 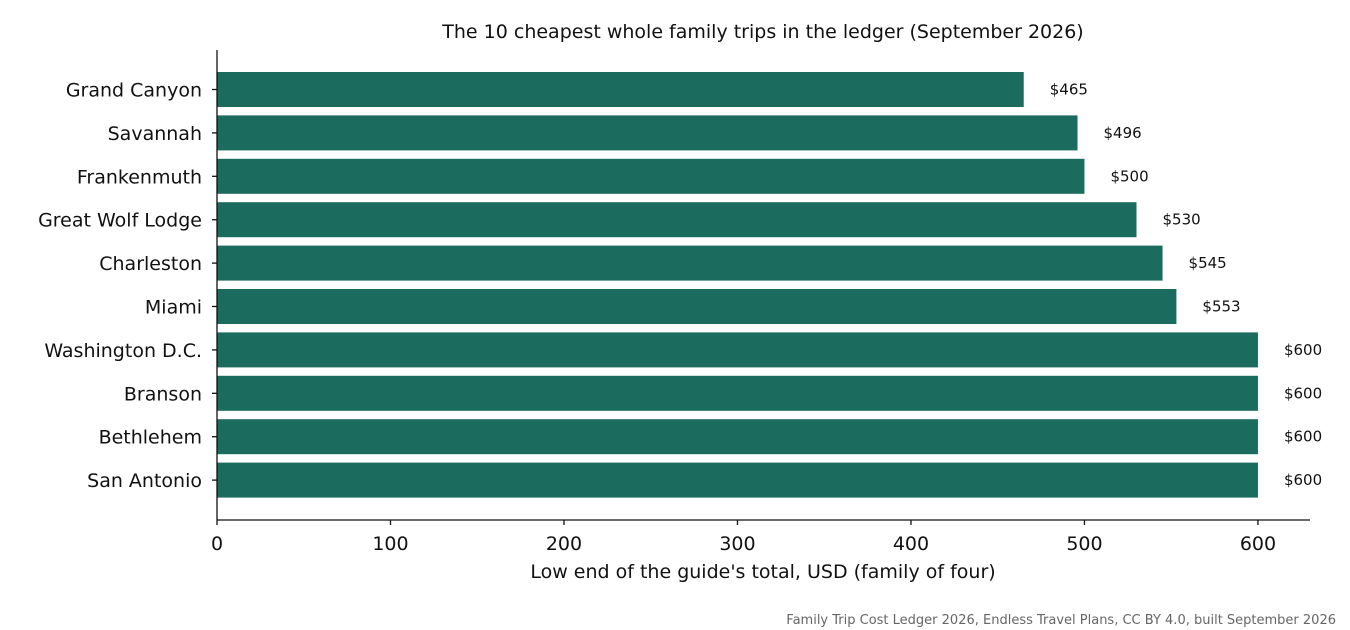 I want to click on bar-value-label: $496, so click(x=1123, y=133).